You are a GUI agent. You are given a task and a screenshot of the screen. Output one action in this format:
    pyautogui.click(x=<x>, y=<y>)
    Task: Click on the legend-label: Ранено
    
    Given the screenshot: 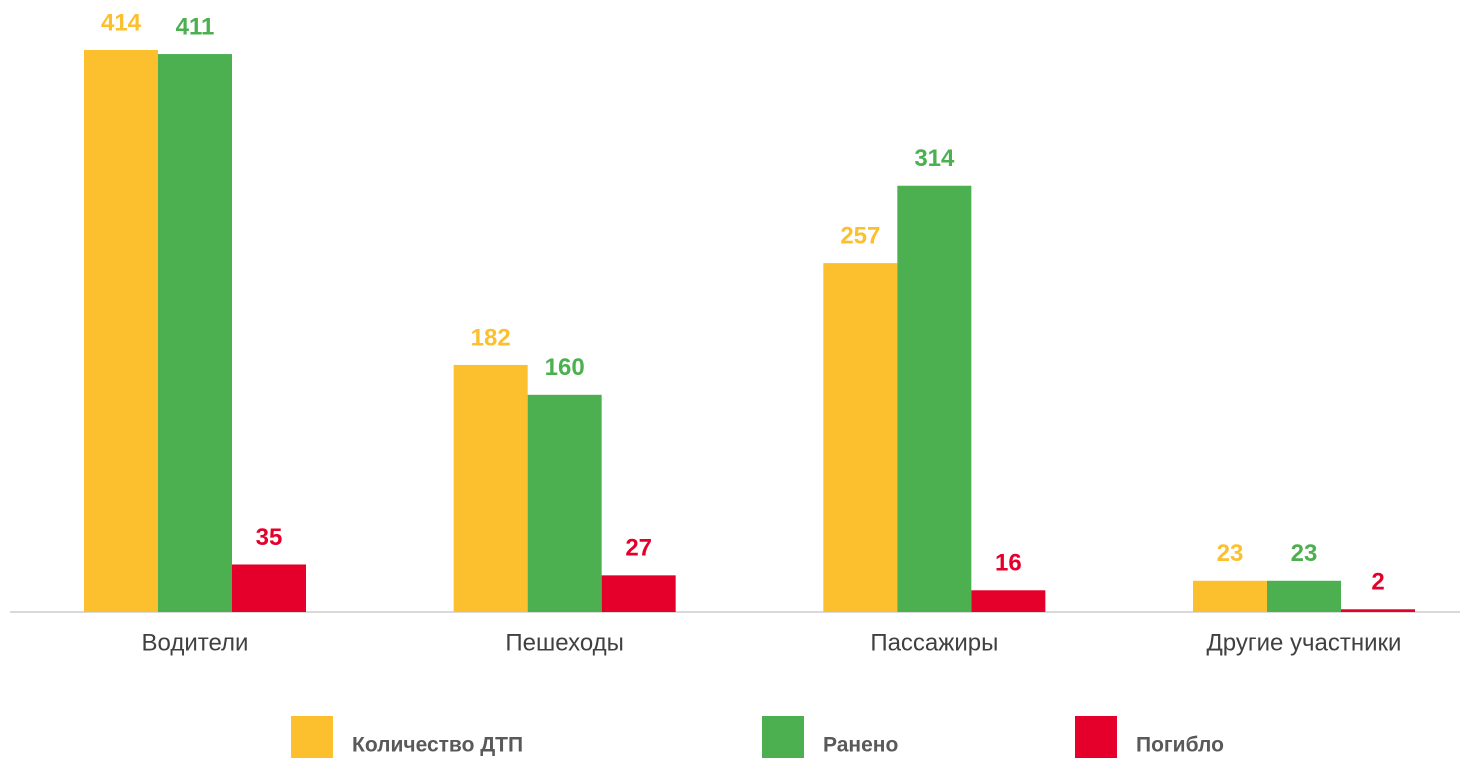 What is the action you would take?
    pyautogui.click(x=860, y=745)
    